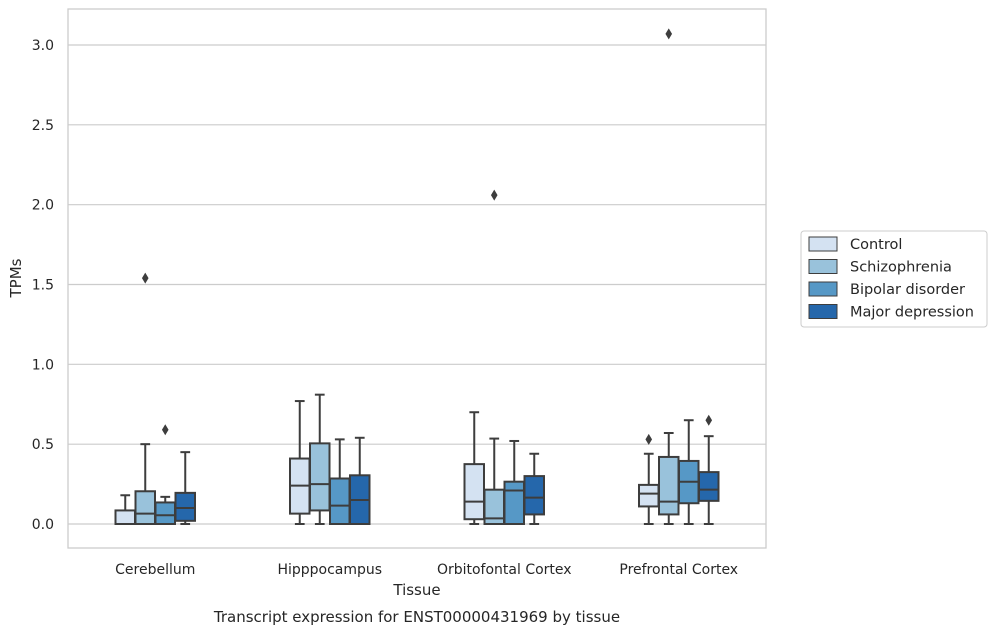 This screenshot has width=997, height=634. Describe the element at coordinates (43, 46) in the screenshot. I see `y-tick-label: 3.0` at that location.